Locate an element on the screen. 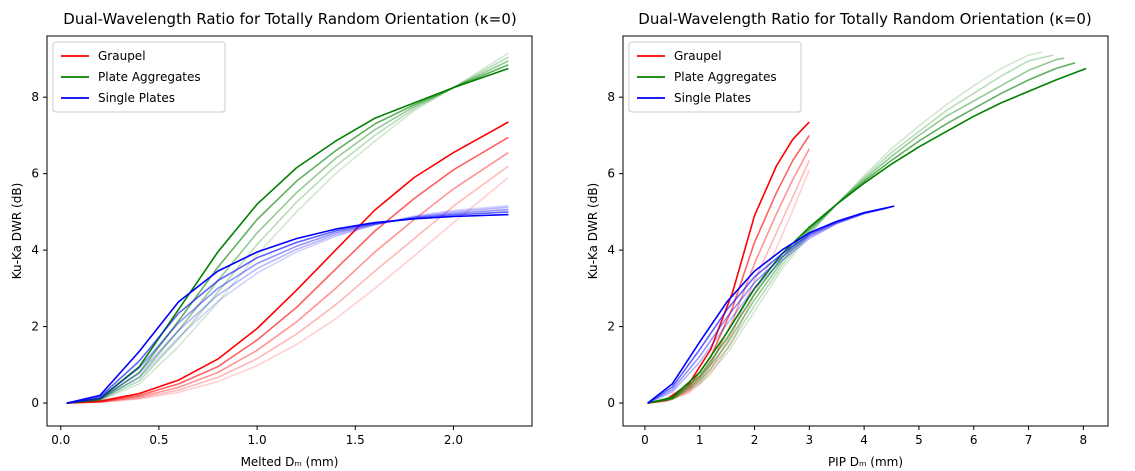  x-tick-label: 0.0 is located at coordinates (60, 440).